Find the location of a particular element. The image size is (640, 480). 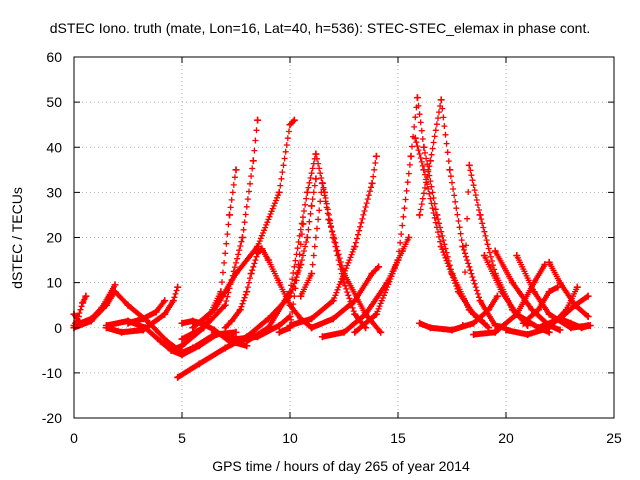

x-tick-label: 10 is located at coordinates (290, 438).